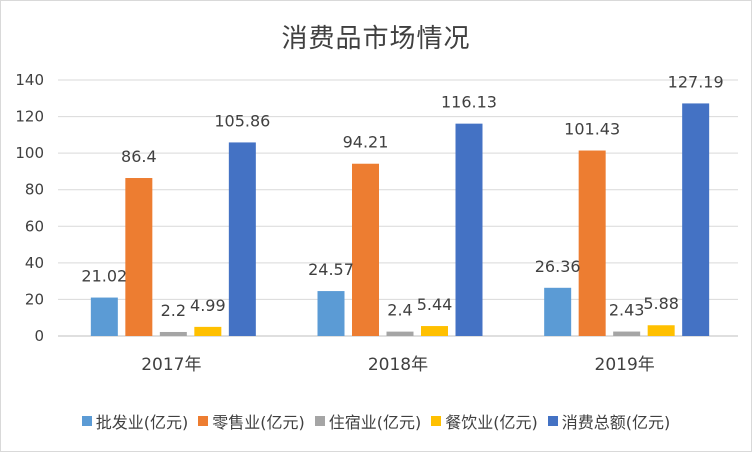 This screenshot has width=752, height=452. I want to click on legend-item: 零售业(亿元), so click(251, 421).